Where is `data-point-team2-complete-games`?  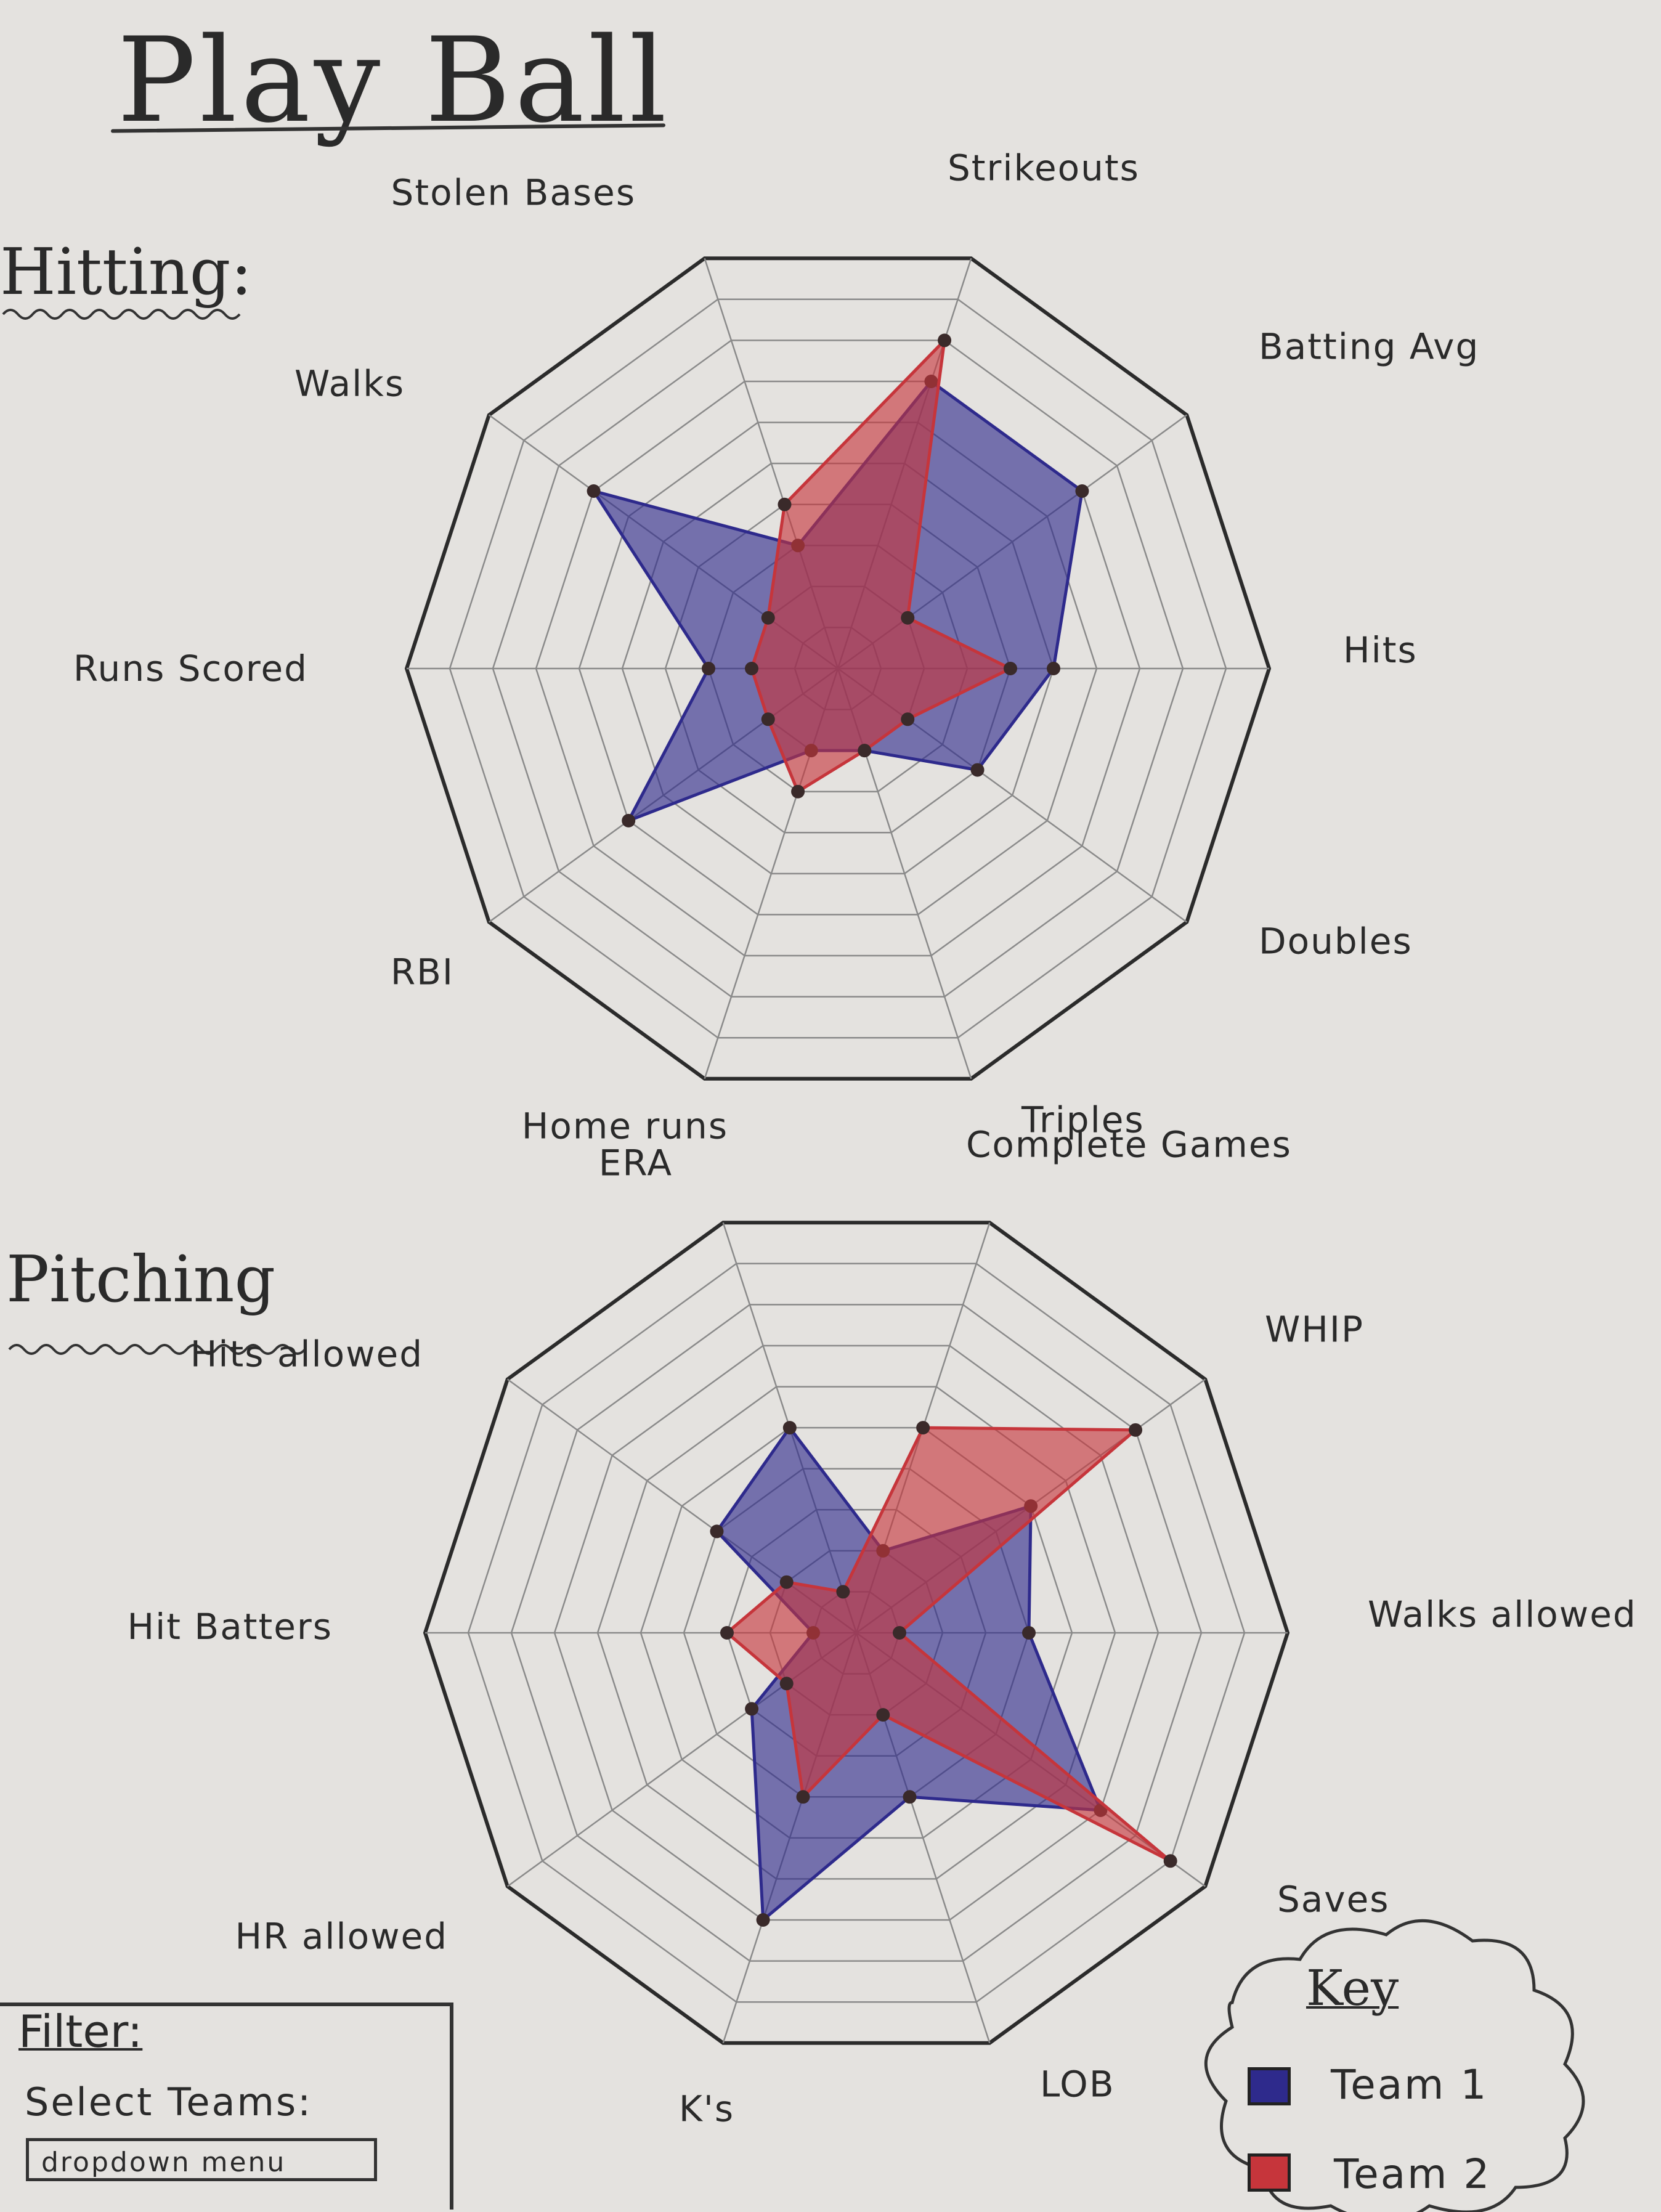
data-point-team2-complete-games is located at coordinates (923, 1428).